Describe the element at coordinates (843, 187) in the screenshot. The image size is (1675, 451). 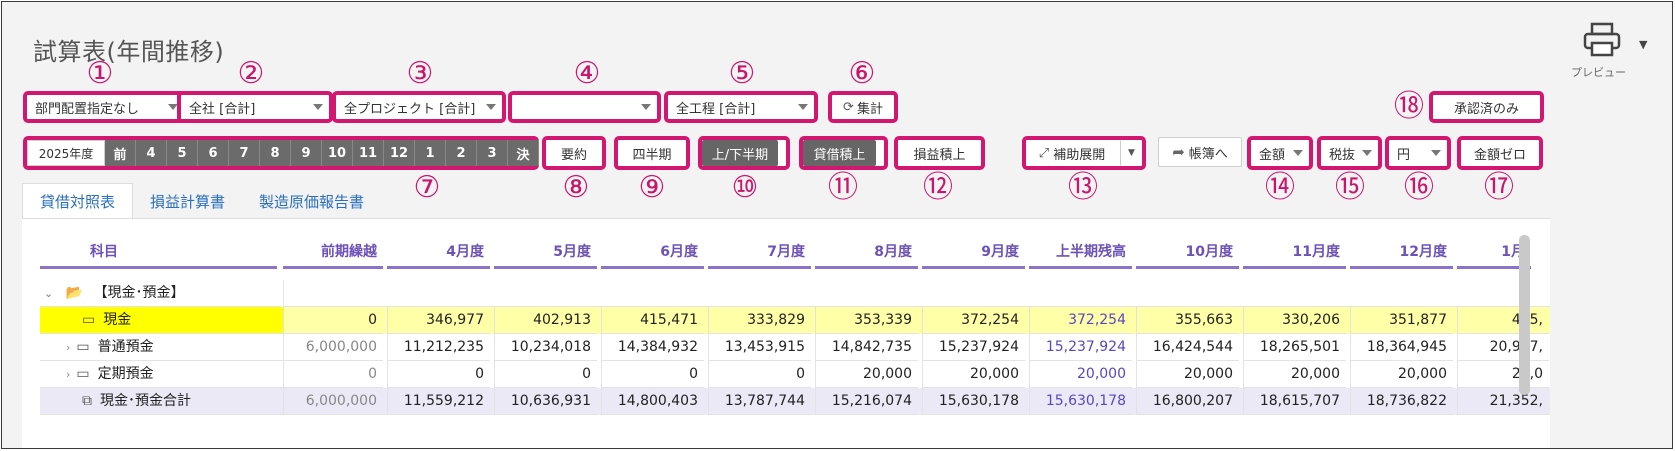
I see `marker-11: ⑪` at that location.